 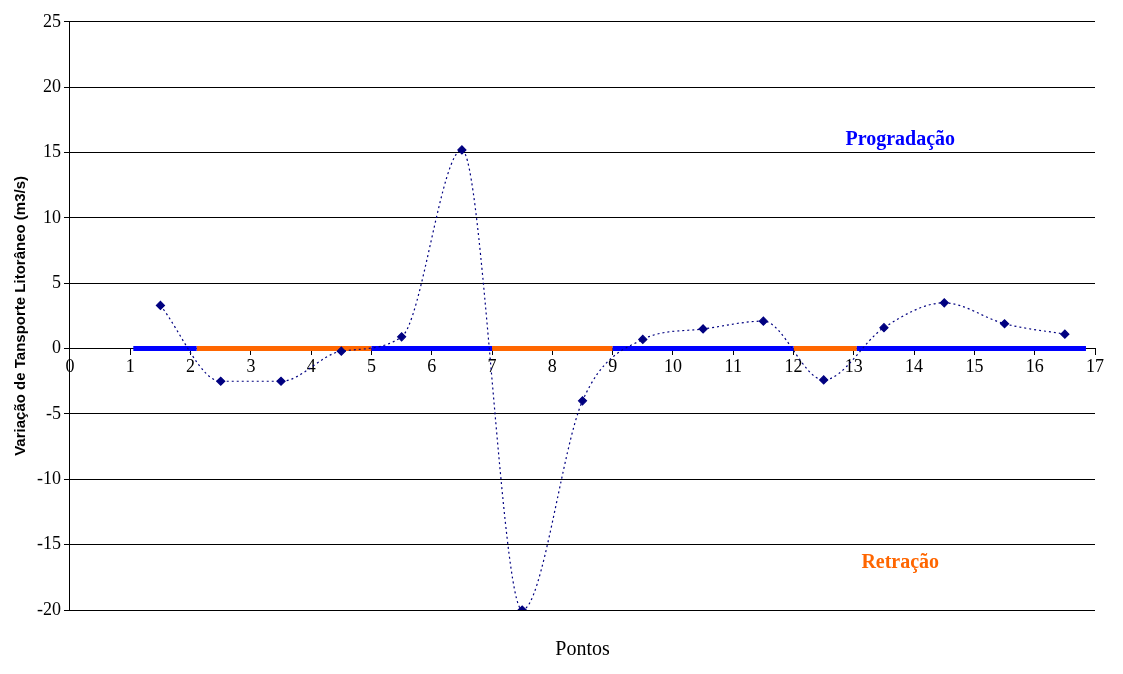 What do you see at coordinates (56, 347) in the screenshot?
I see `y-tick-label: 0` at bounding box center [56, 347].